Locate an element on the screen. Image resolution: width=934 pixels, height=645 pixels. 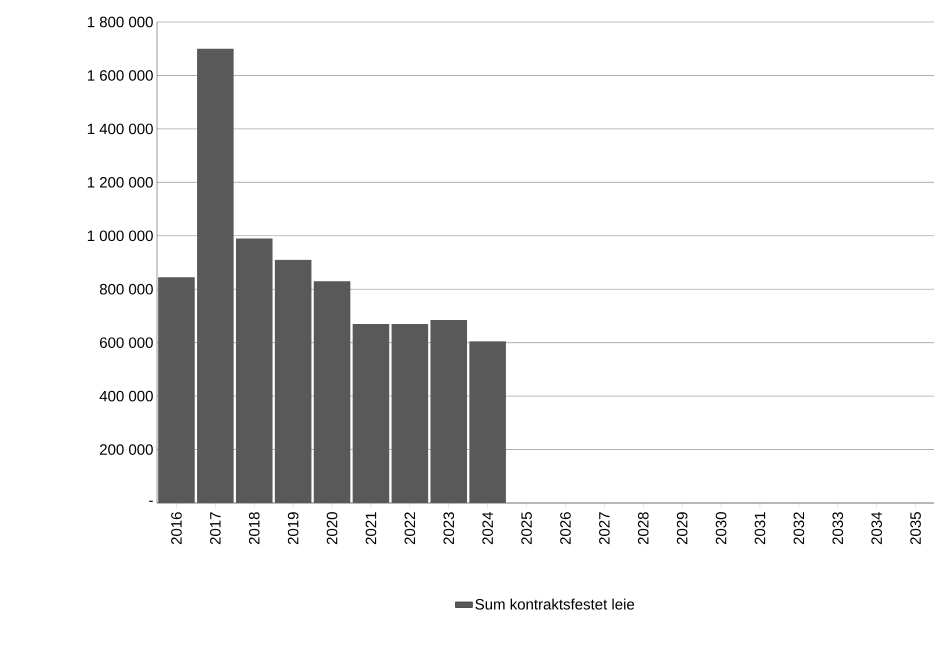
x-tick-label: 2033 is located at coordinates (838, 528).